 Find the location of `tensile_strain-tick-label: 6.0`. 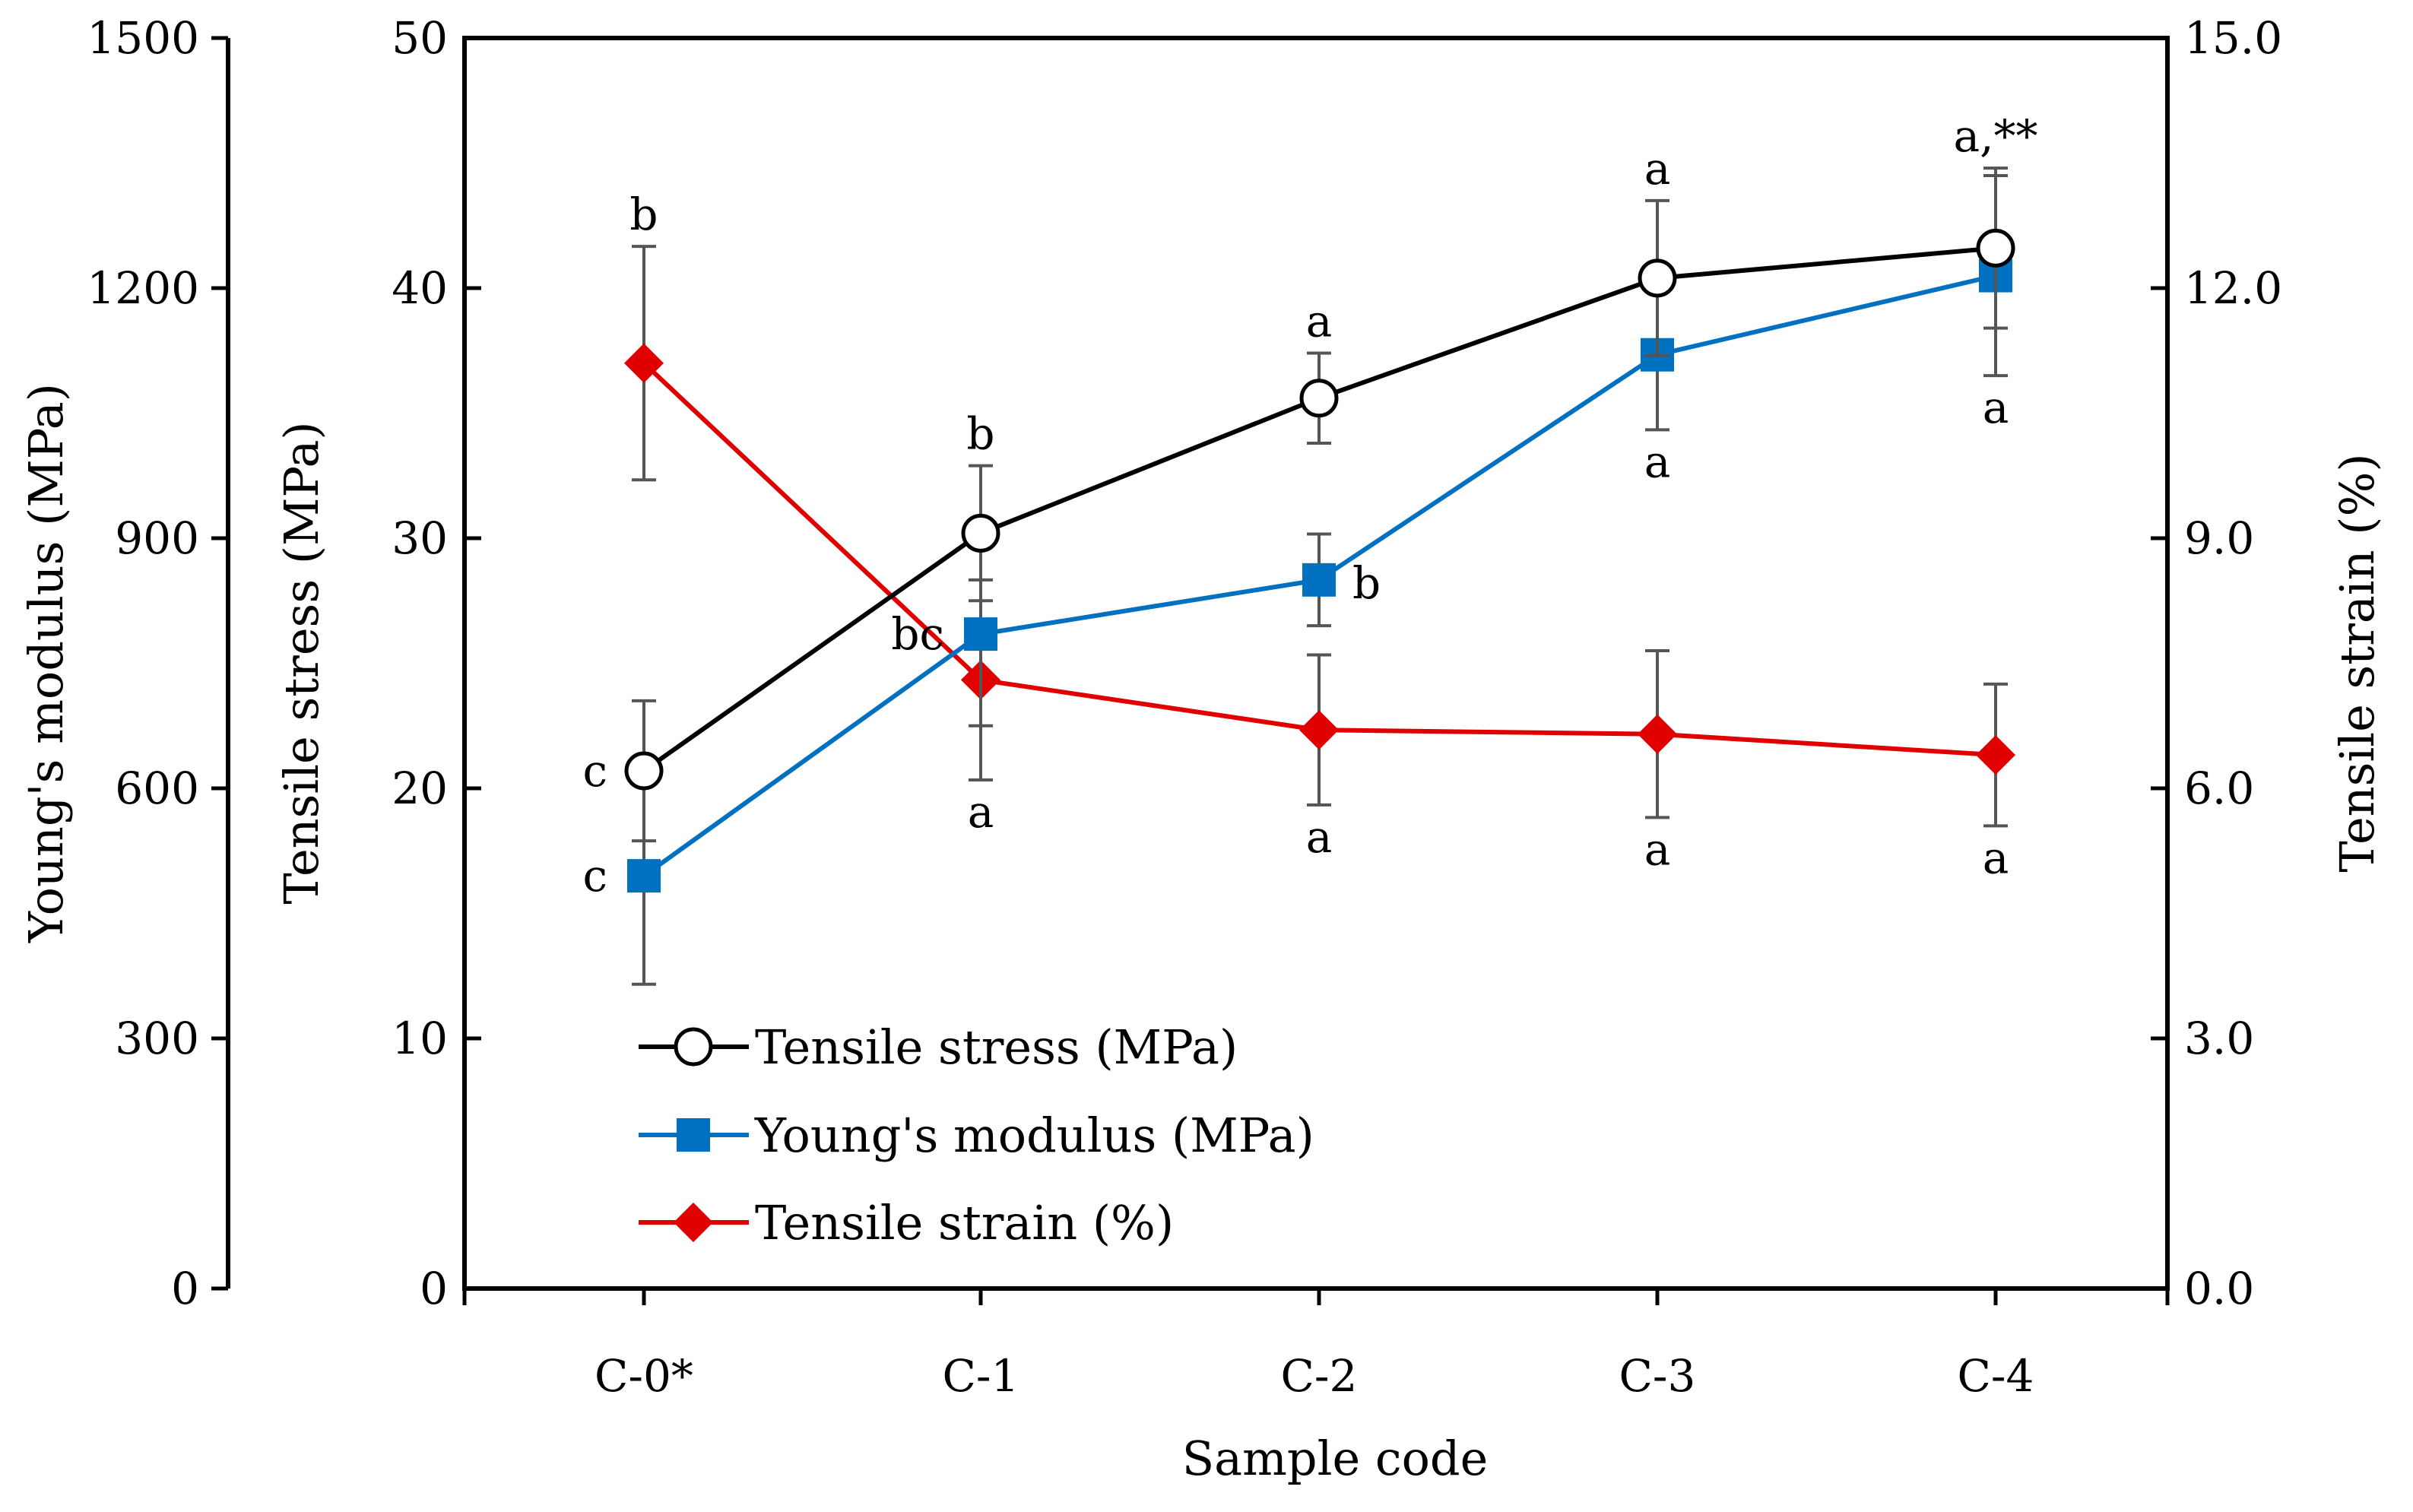

tensile_strain-tick-label: 6.0 is located at coordinates (2219, 788).